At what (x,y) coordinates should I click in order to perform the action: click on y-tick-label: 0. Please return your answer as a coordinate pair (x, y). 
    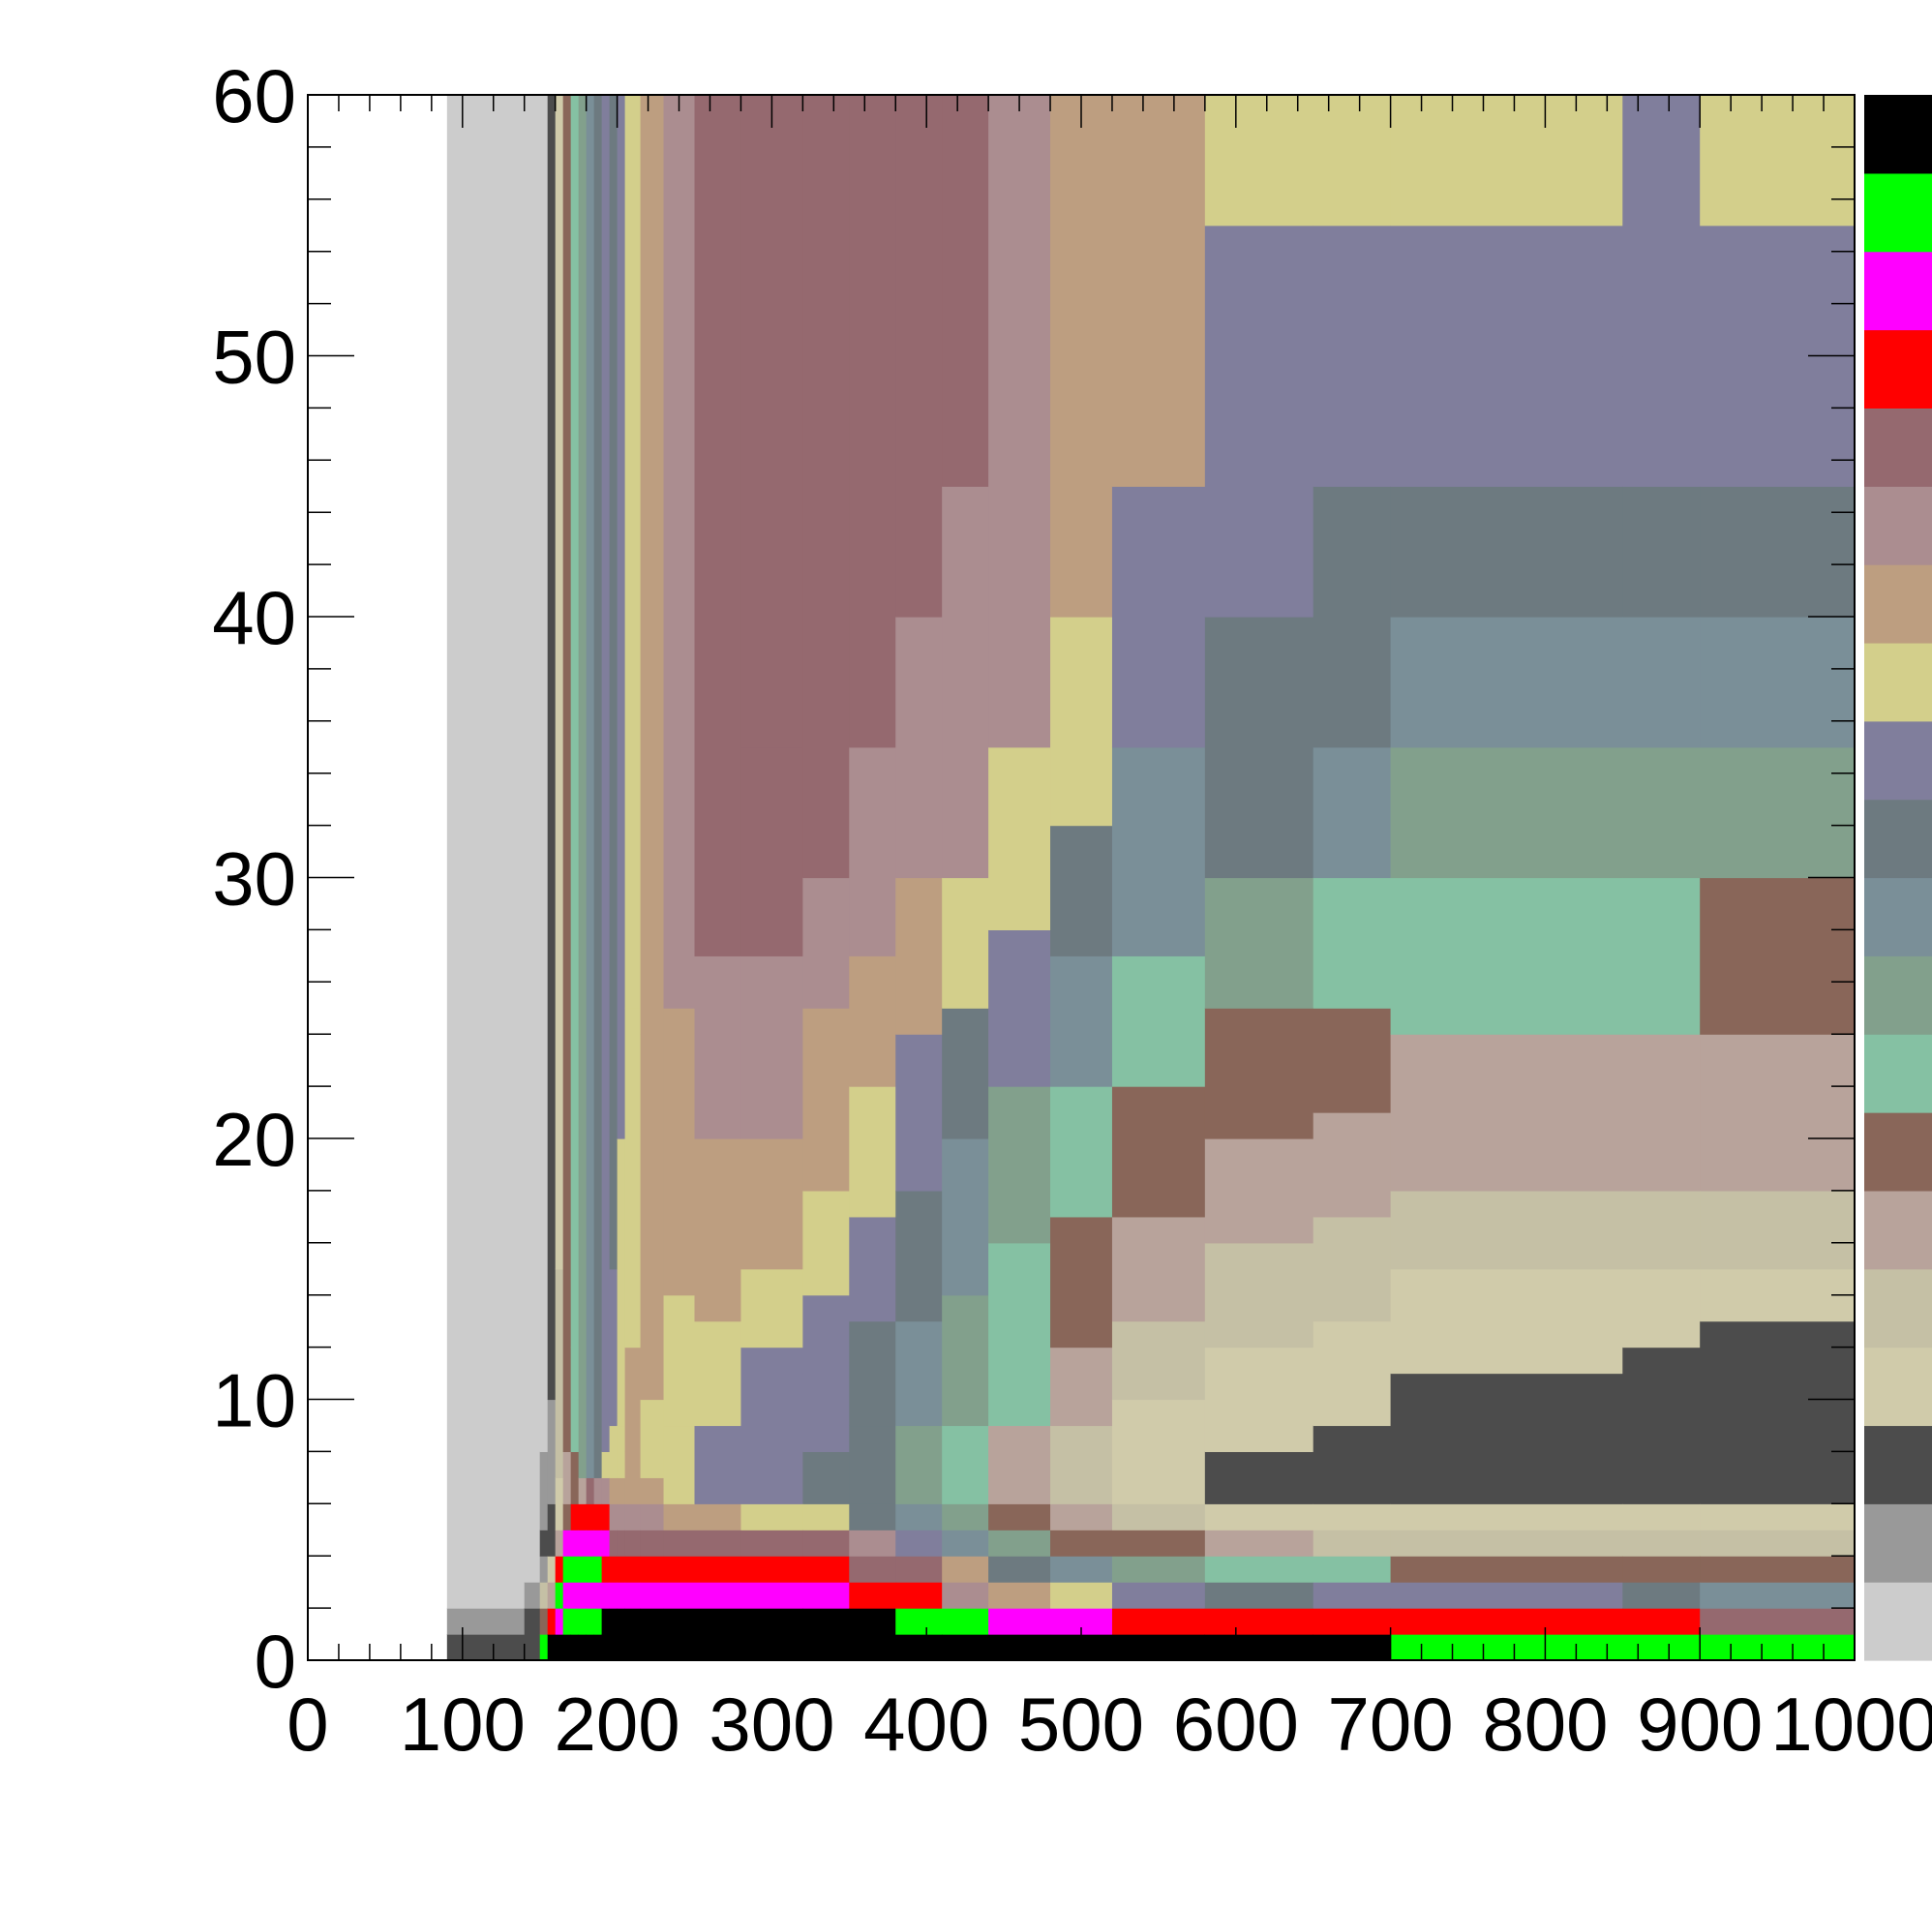
    Looking at the image, I should click on (275, 1661).